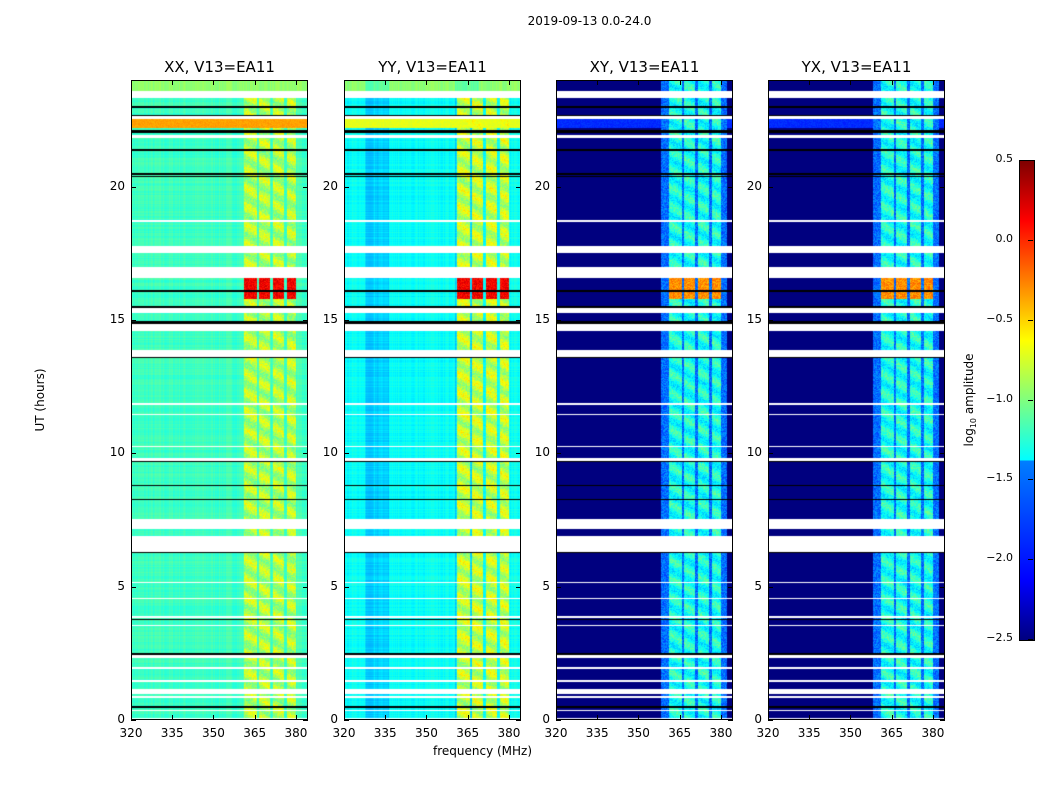 The height and width of the screenshot is (800, 1050). What do you see at coordinates (758, 719) in the screenshot?
I see `y-tick-label: 0` at bounding box center [758, 719].